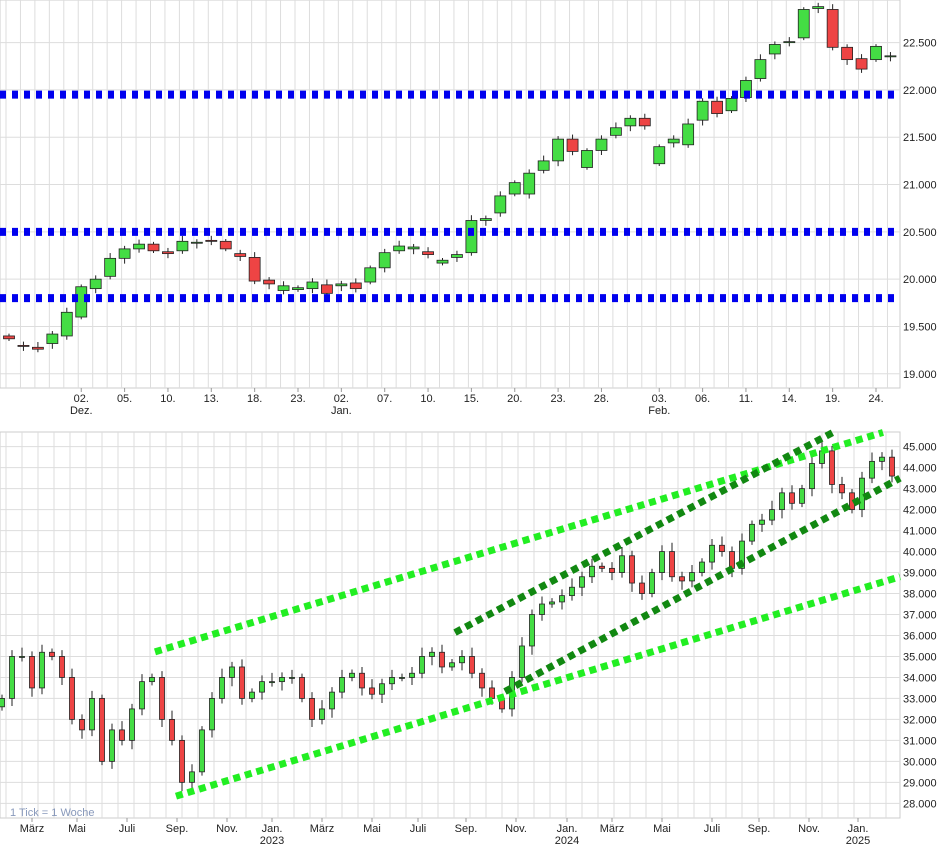 This screenshot has height=856, width=941. Describe the element at coordinates (211, 399) in the screenshot. I see `x-tick-label: 13.` at that location.